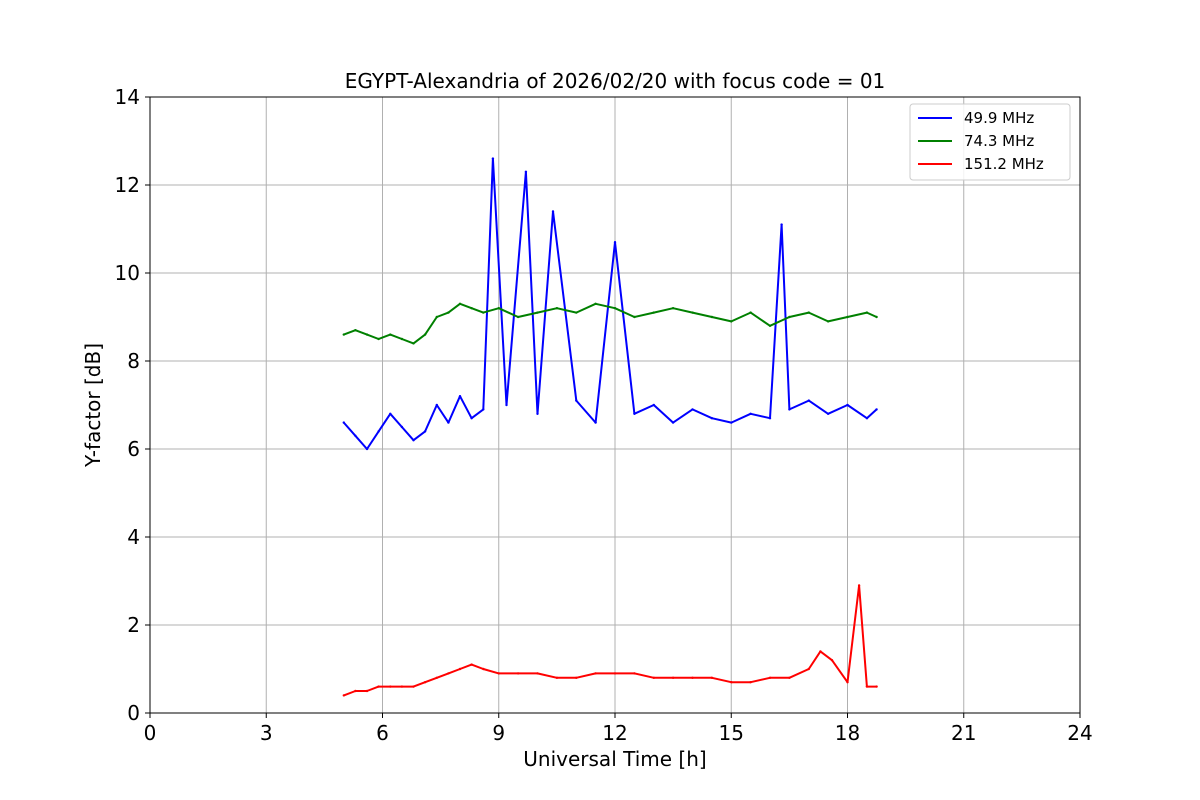  Describe the element at coordinates (127, 97) in the screenshot. I see `y-tick-label: 14` at that location.